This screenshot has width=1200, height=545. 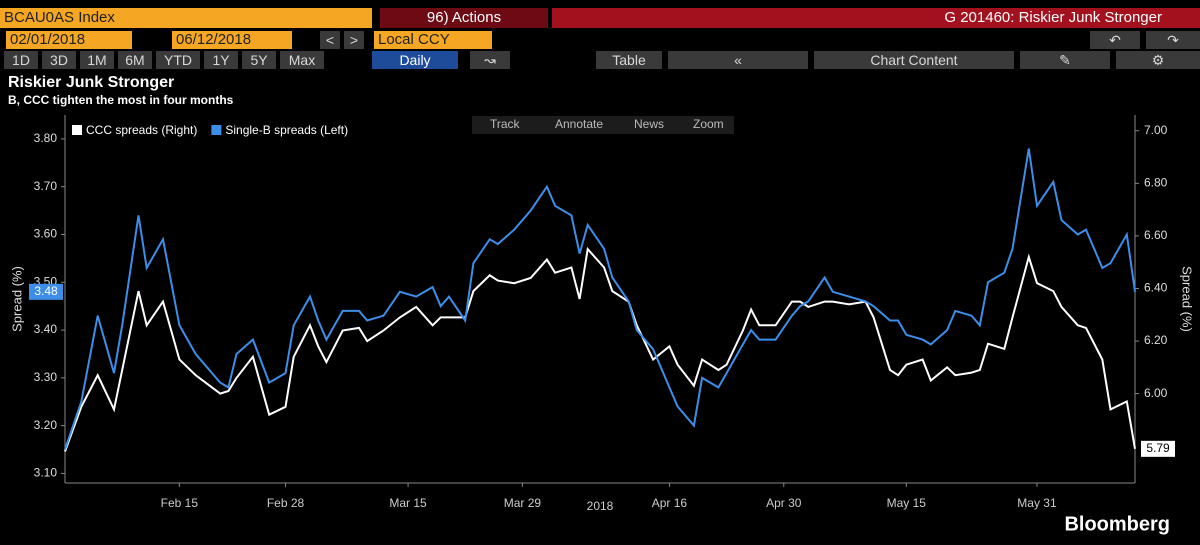 I want to click on period-button: 1Y, so click(x=221, y=60).